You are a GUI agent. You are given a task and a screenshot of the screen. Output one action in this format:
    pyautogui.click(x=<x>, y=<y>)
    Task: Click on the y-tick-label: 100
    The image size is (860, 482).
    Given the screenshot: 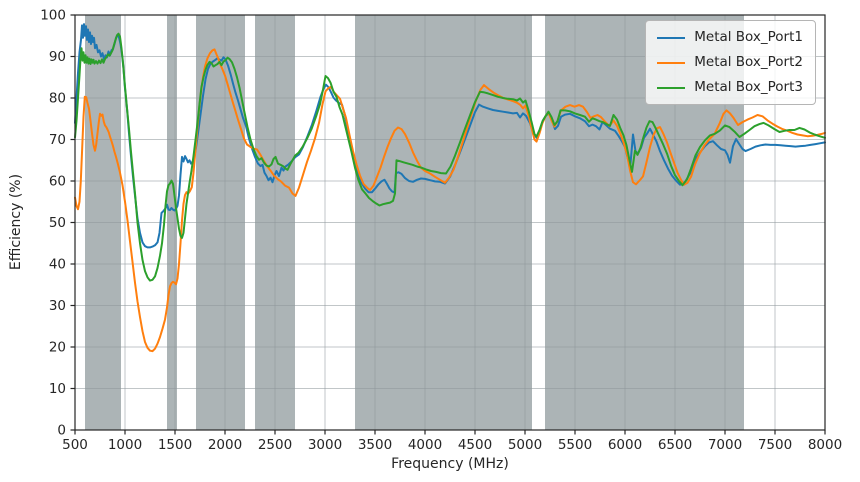 What is the action you would take?
    pyautogui.click(x=53, y=16)
    